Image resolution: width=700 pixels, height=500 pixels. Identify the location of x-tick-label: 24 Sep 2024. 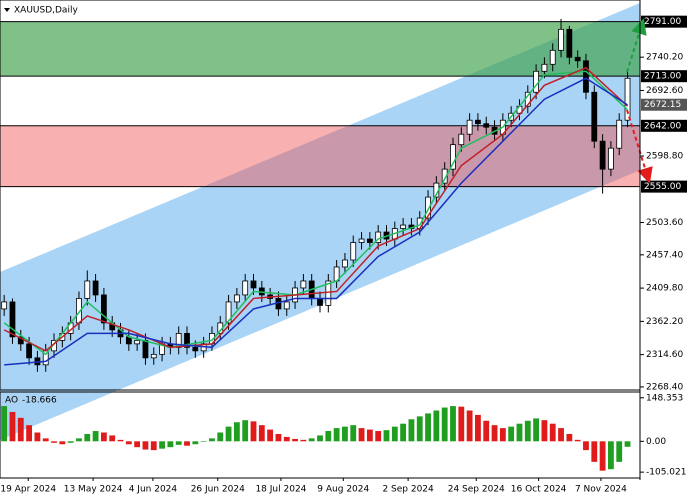
(476, 490).